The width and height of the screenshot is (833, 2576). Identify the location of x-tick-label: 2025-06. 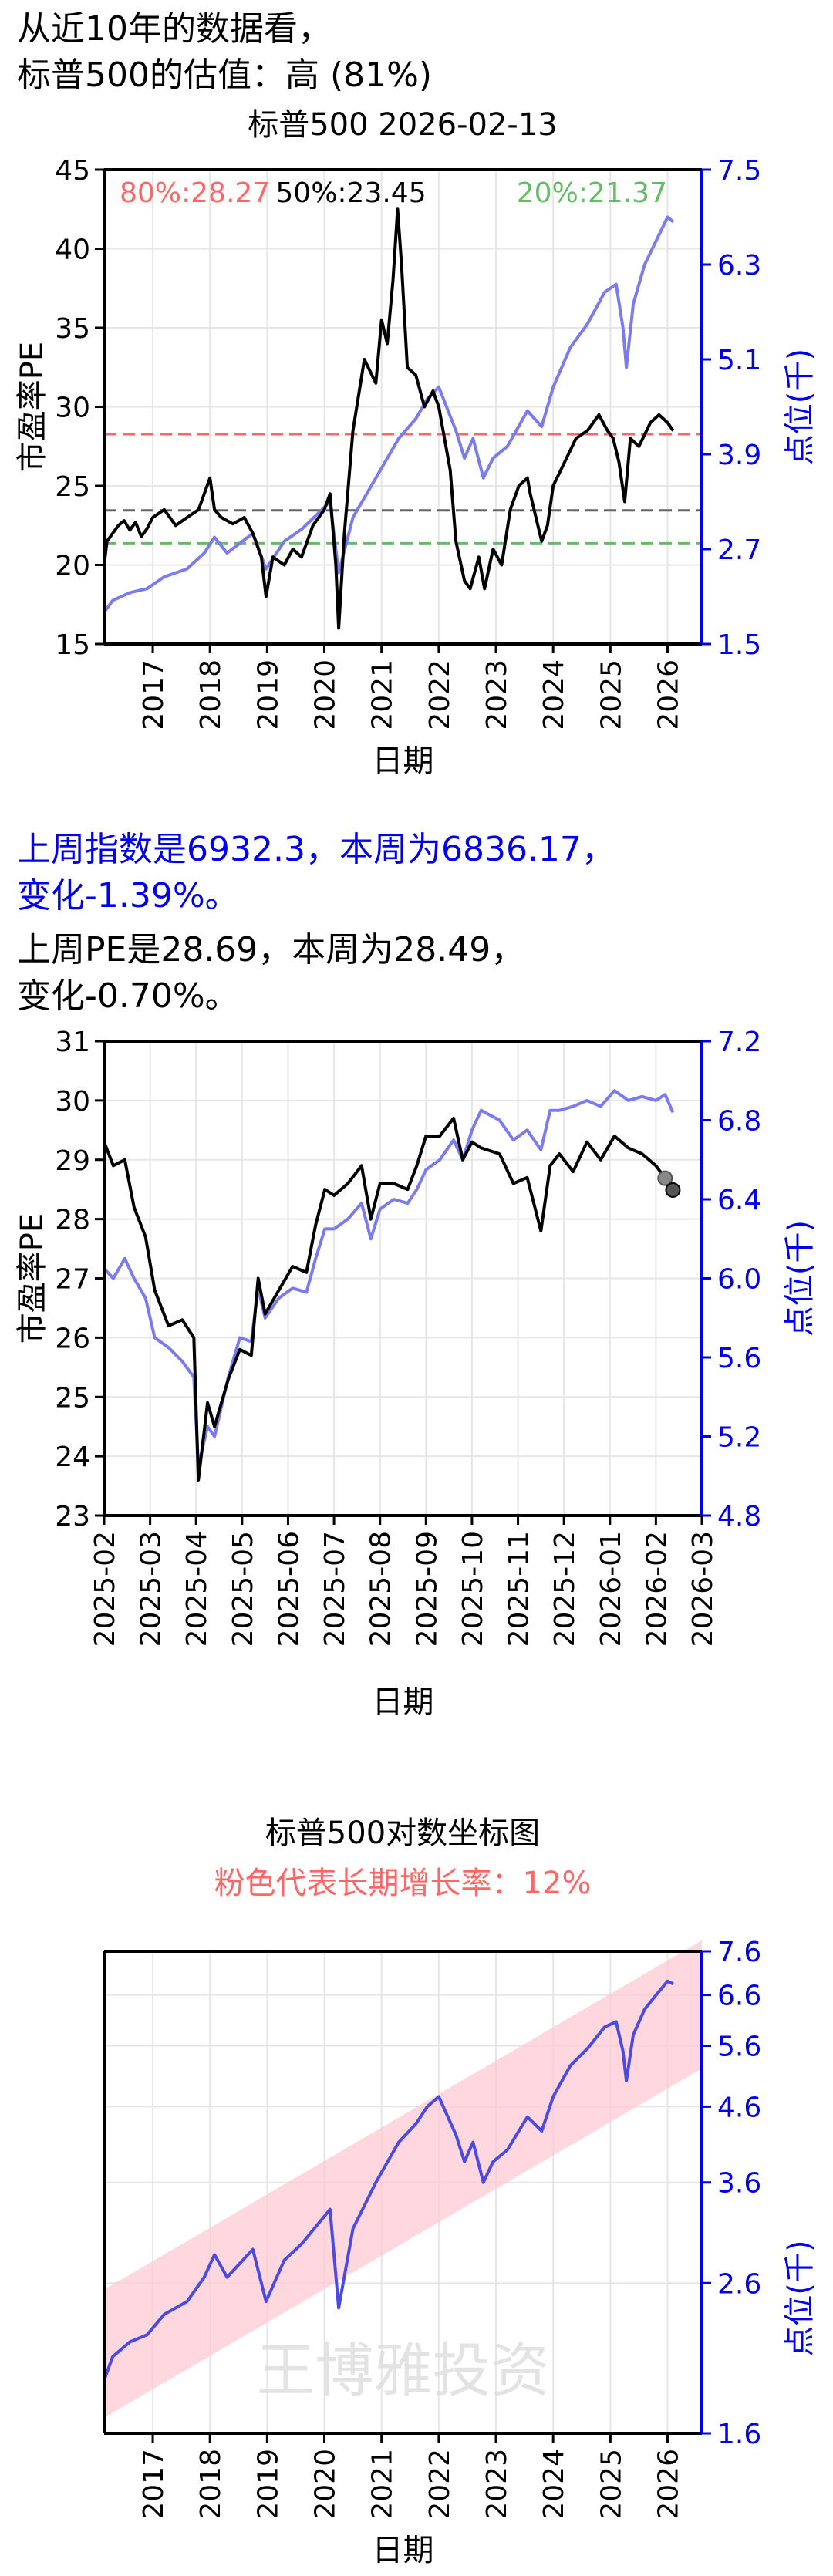
(289, 1589).